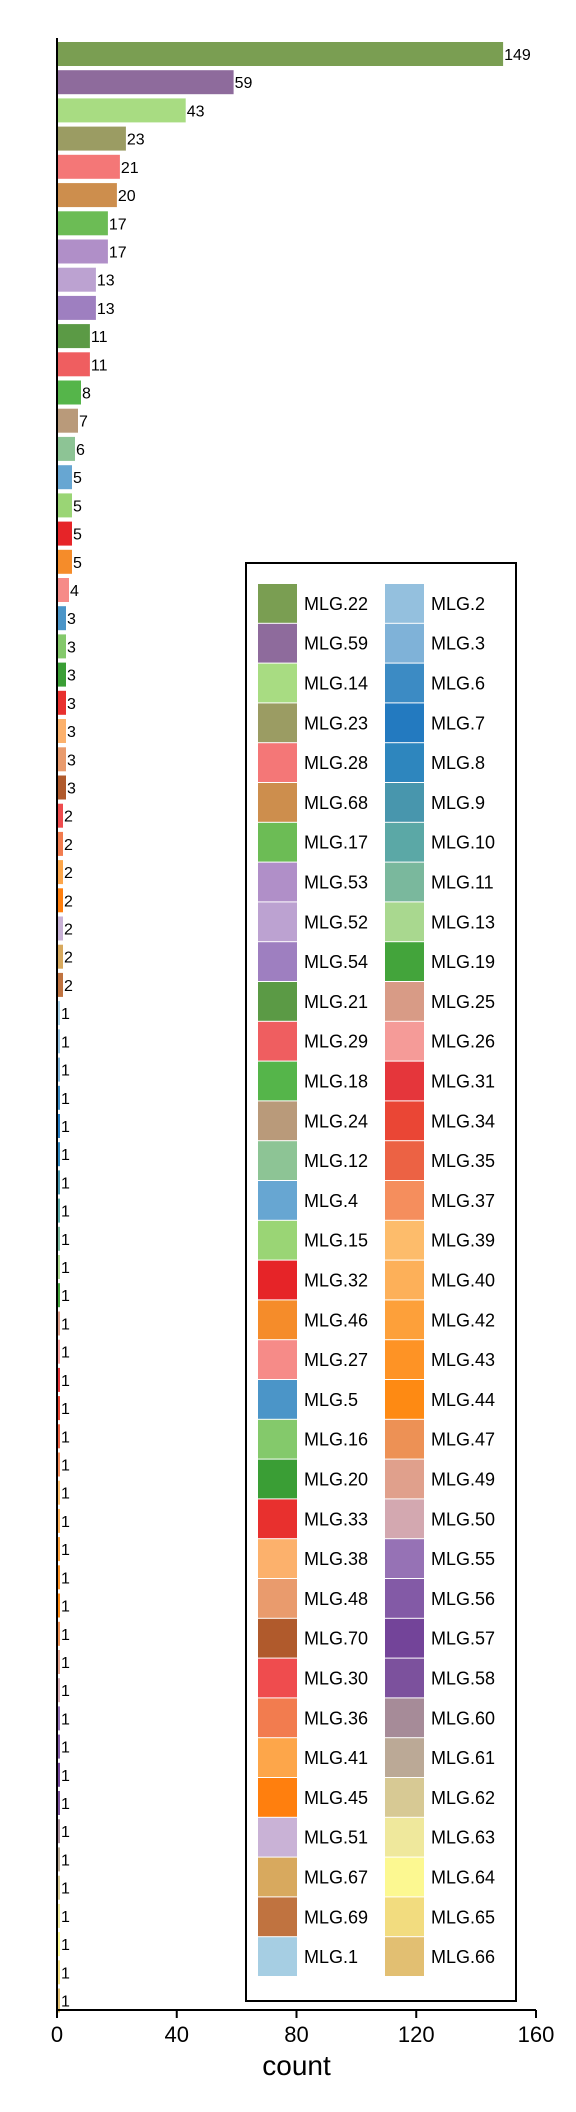 The height and width of the screenshot is (2112, 576). Describe the element at coordinates (336, 1639) in the screenshot. I see `legend-label: MLG.70` at that location.